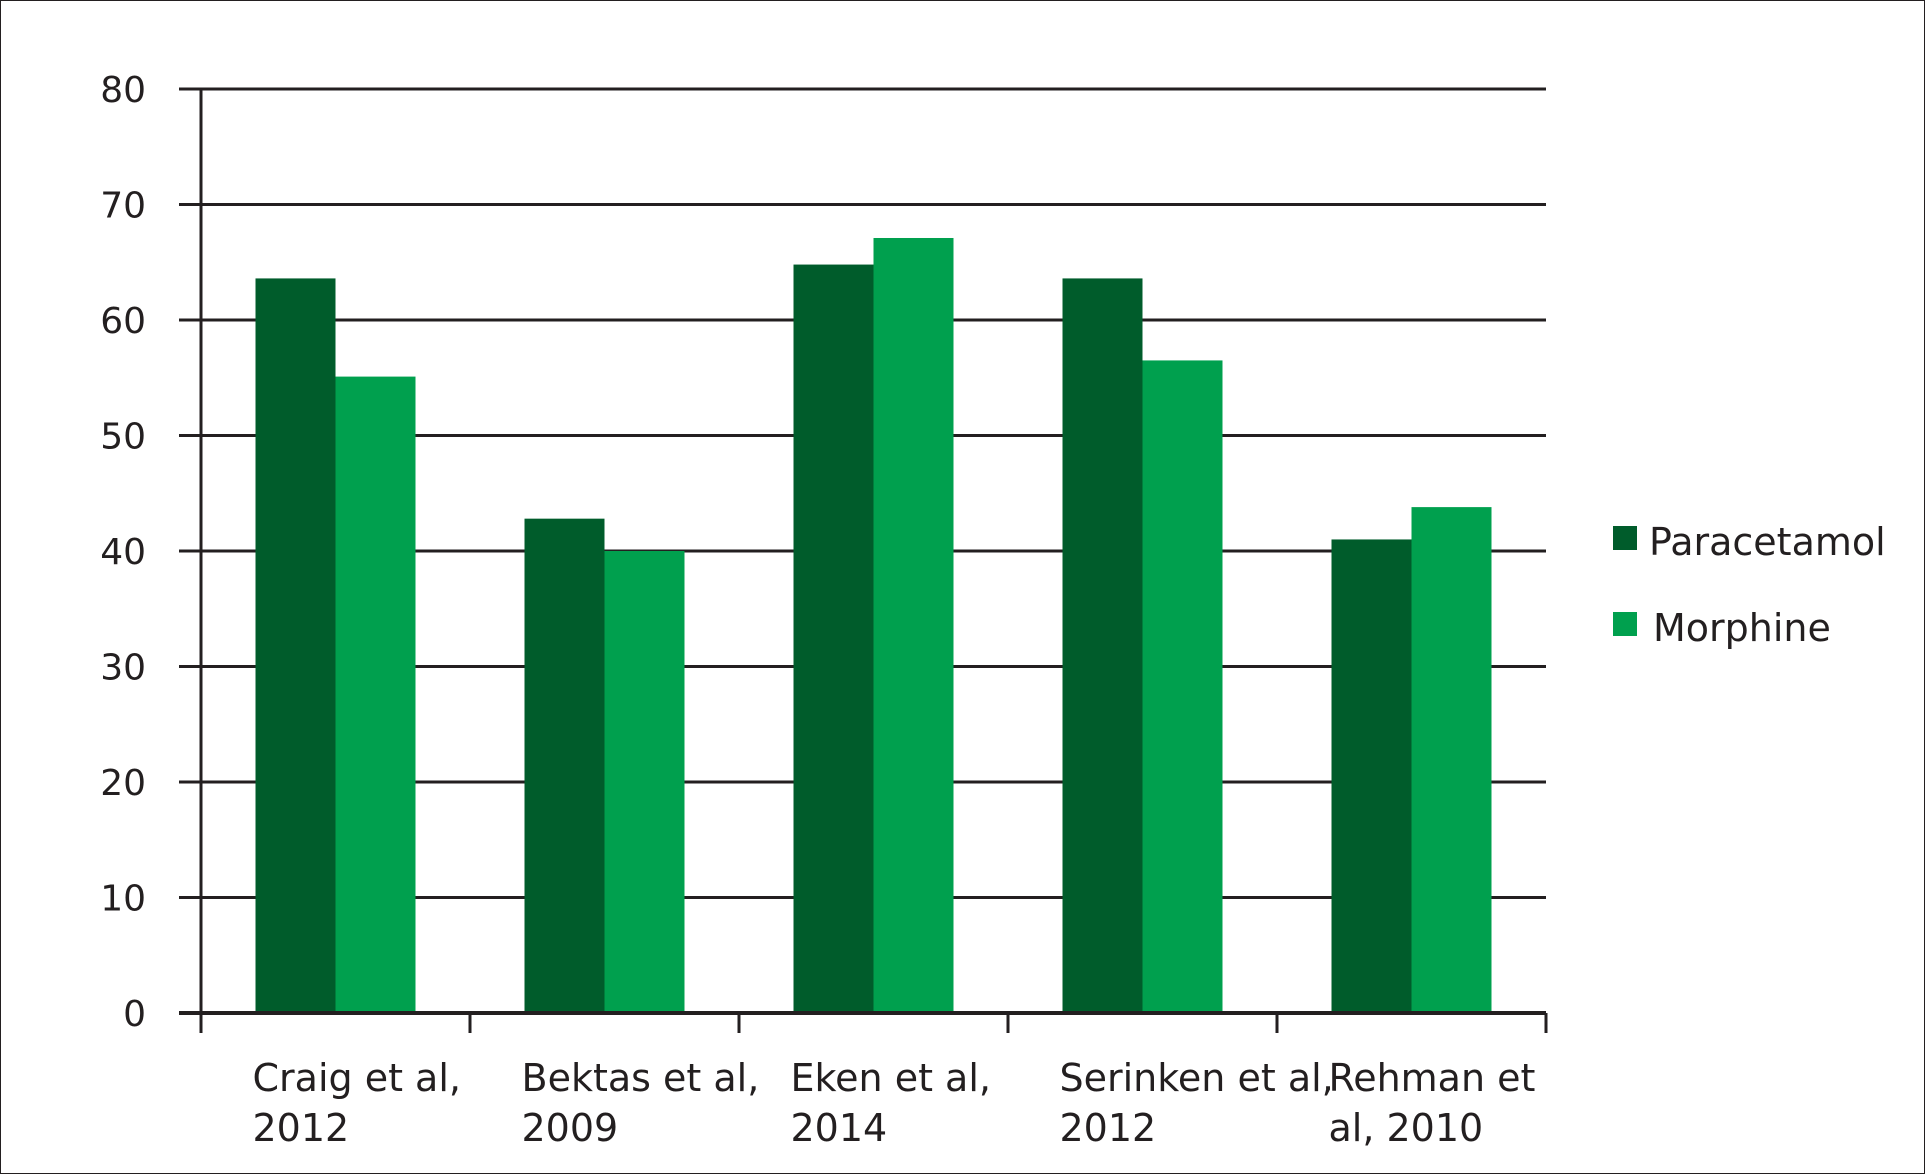  What do you see at coordinates (357, 1078) in the screenshot?
I see `x-category-label: Craig et al,` at bounding box center [357, 1078].